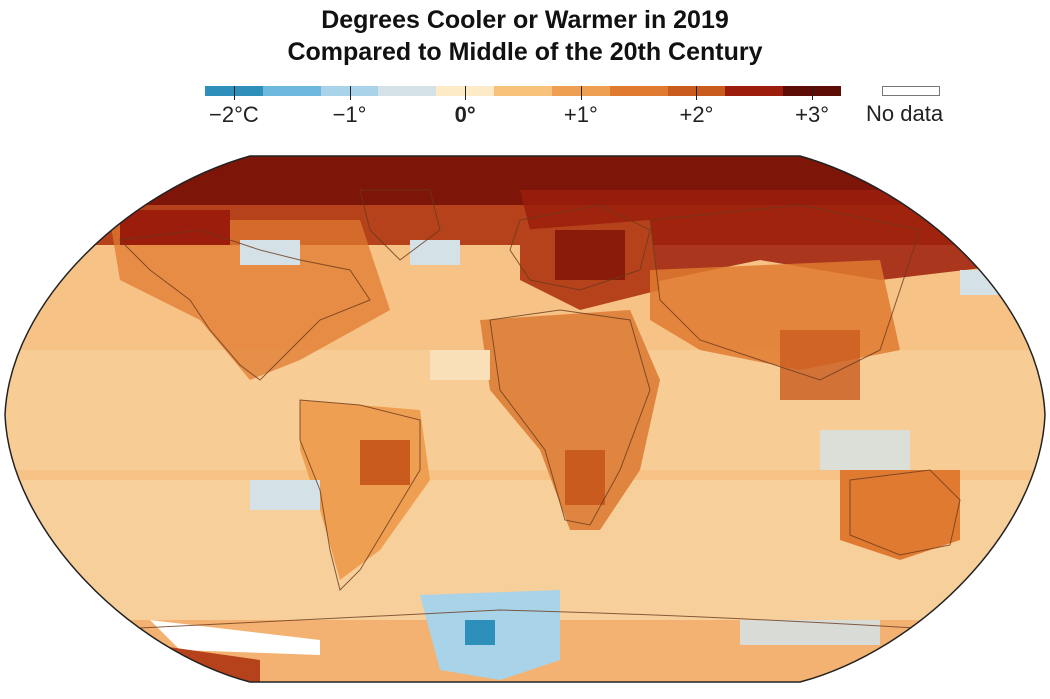 This screenshot has width=1050, height=699. What do you see at coordinates (234, 114) in the screenshot?
I see `legend-label: −2°C` at bounding box center [234, 114].